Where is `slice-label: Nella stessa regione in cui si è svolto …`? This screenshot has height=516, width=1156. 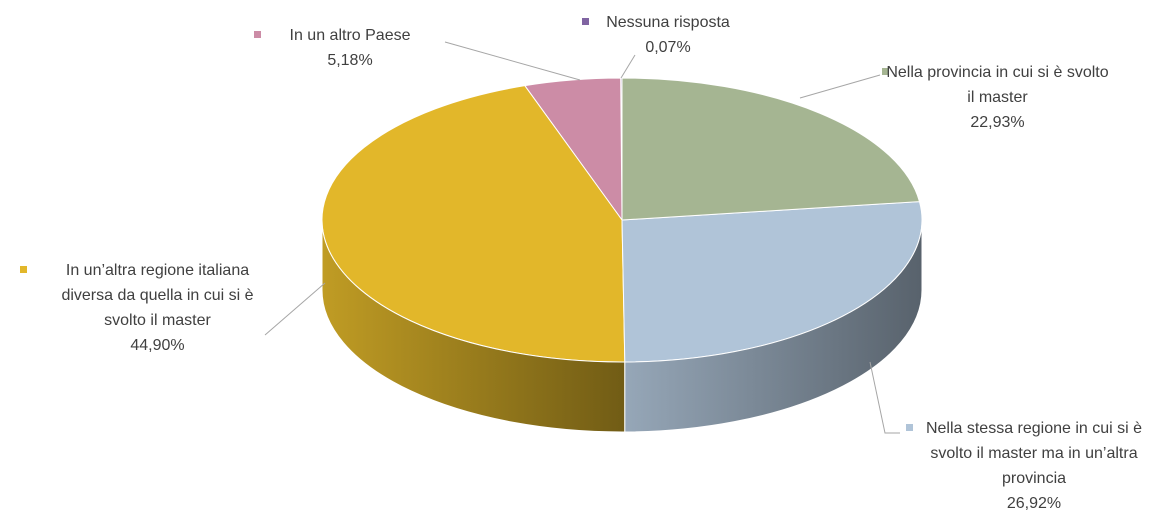
slice-label: Nella stessa regione in cui si è svolto … is located at coordinates (1034, 466).